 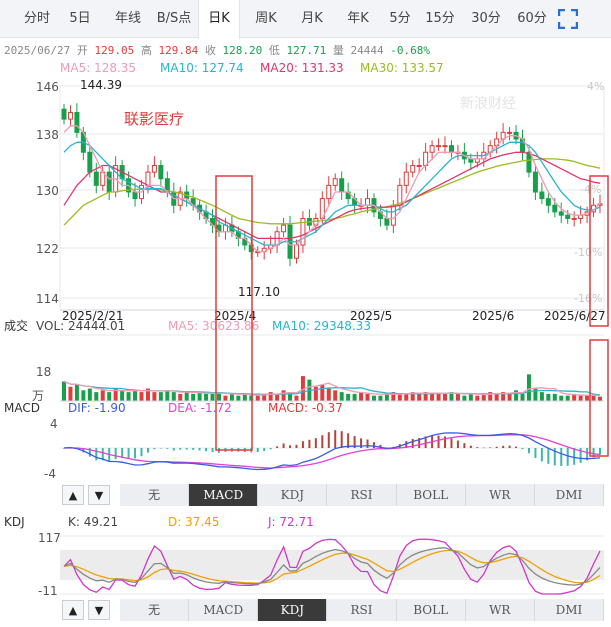 What do you see at coordinates (500, 610) in the screenshot?
I see `kdj-panel-wr-button: WR` at bounding box center [500, 610].